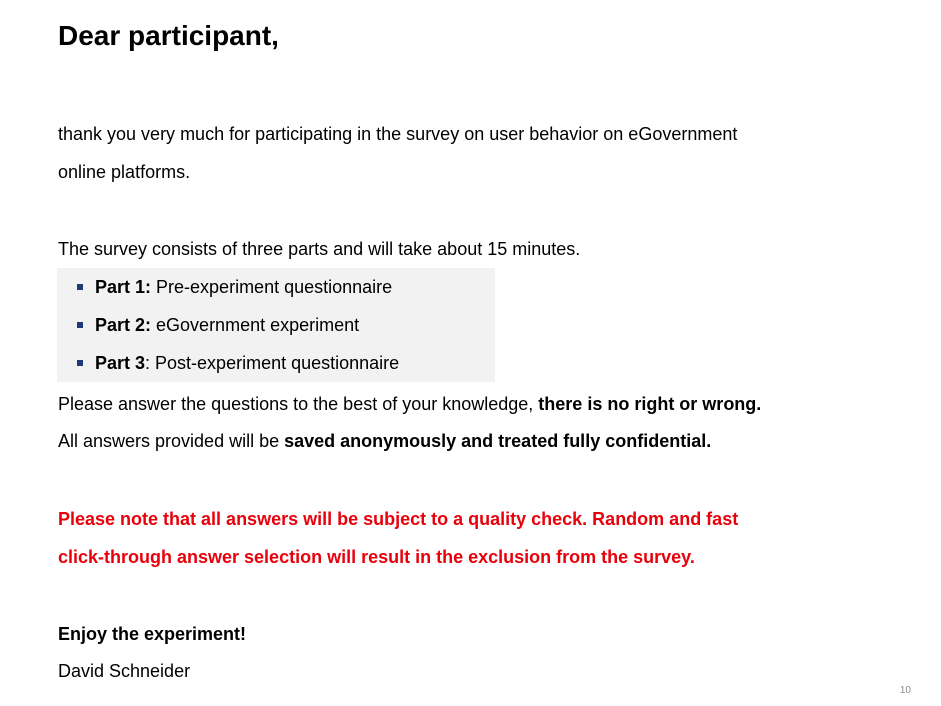  What do you see at coordinates (272, 363) in the screenshot?
I see `part-text: : Post-experiment questionnaire` at bounding box center [272, 363].